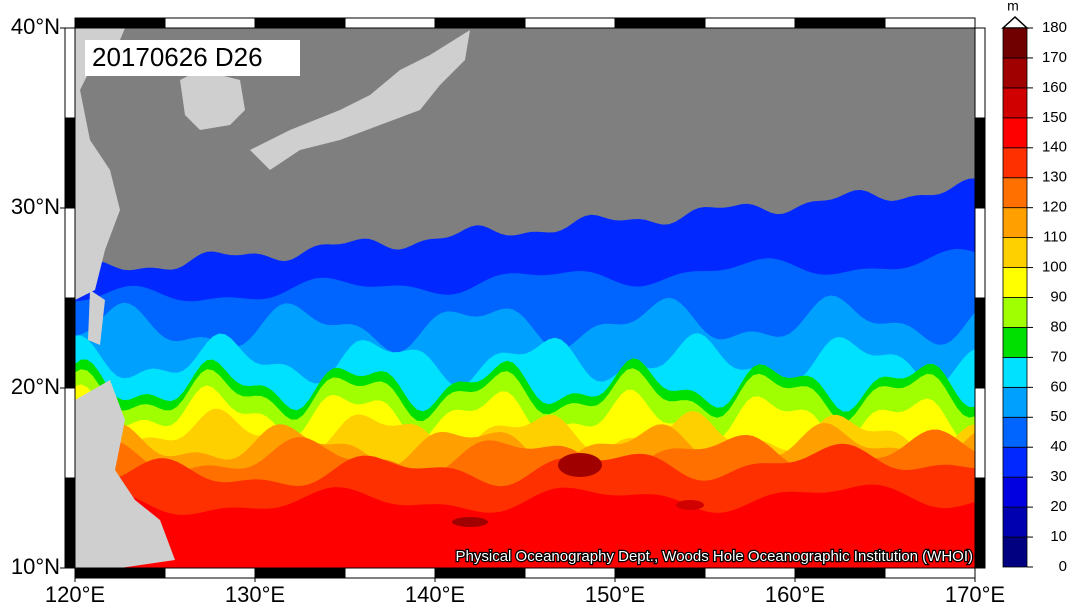  Describe the element at coordinates (1054, 147) in the screenshot. I see `colorbar-tick-label: 140` at that location.